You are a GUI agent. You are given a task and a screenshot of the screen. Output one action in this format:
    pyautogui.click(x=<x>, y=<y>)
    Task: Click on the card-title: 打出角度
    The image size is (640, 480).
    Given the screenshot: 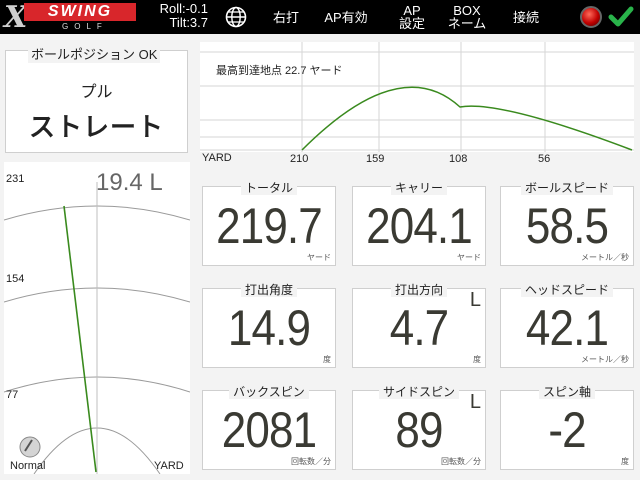 What is the action you would take?
    pyautogui.click(x=268, y=290)
    